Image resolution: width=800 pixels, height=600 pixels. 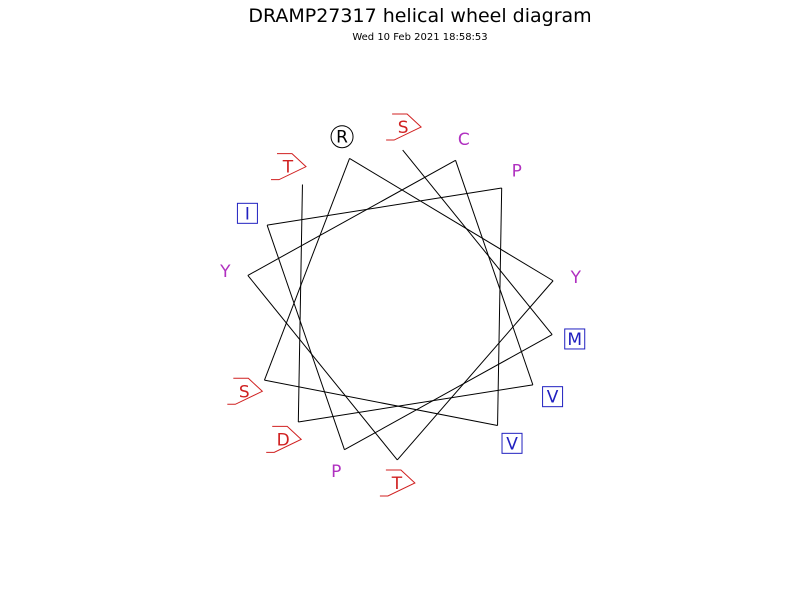 I want to click on residue-12: C, so click(x=464, y=140).